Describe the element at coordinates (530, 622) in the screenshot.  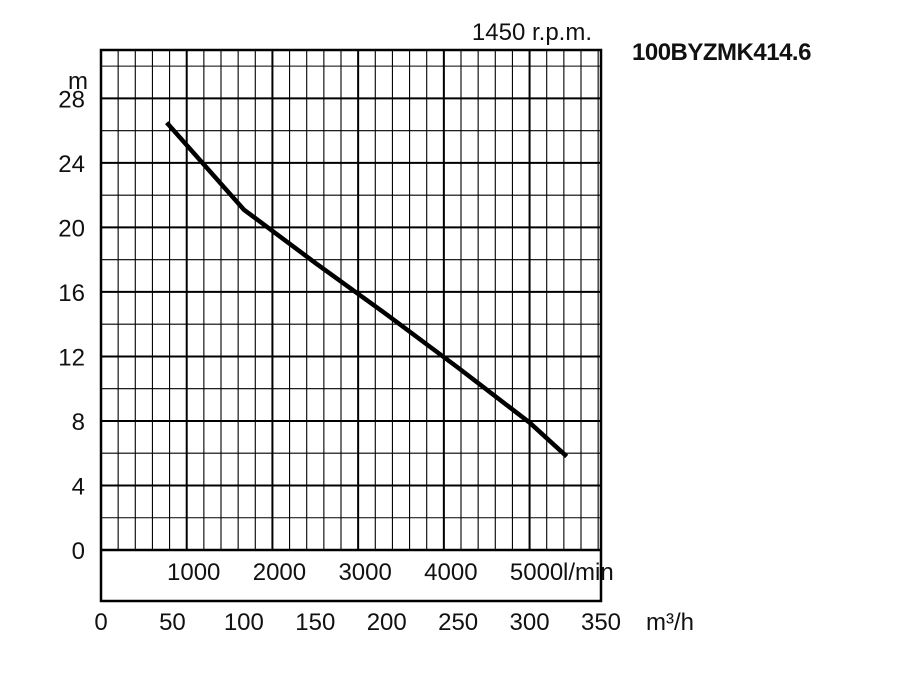
I see `x-tick-label: 300` at that location.